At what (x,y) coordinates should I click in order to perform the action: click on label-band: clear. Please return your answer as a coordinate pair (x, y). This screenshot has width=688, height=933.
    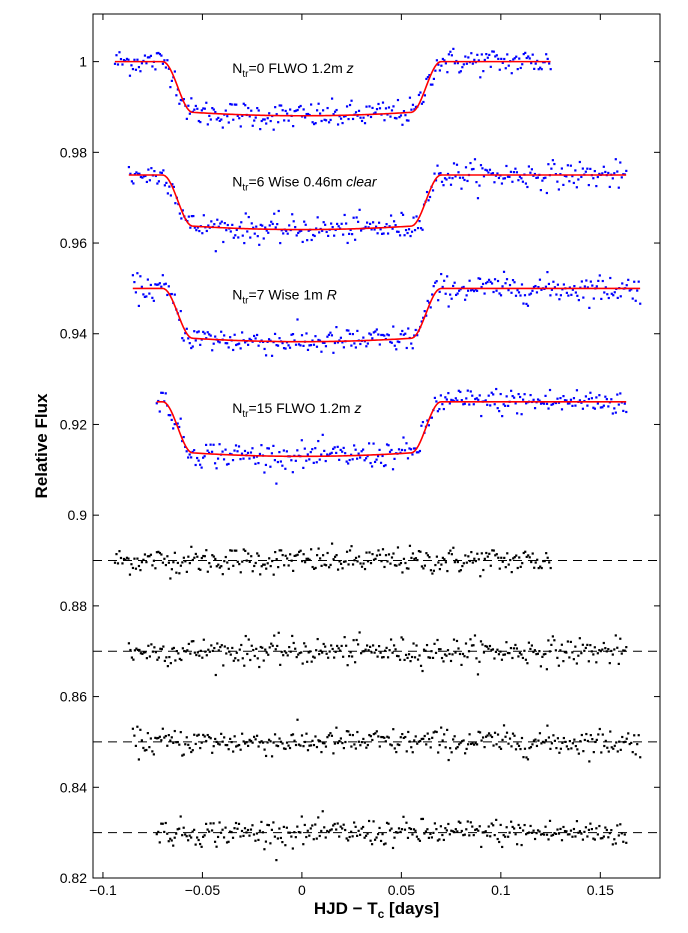
    Looking at the image, I should click on (362, 181).